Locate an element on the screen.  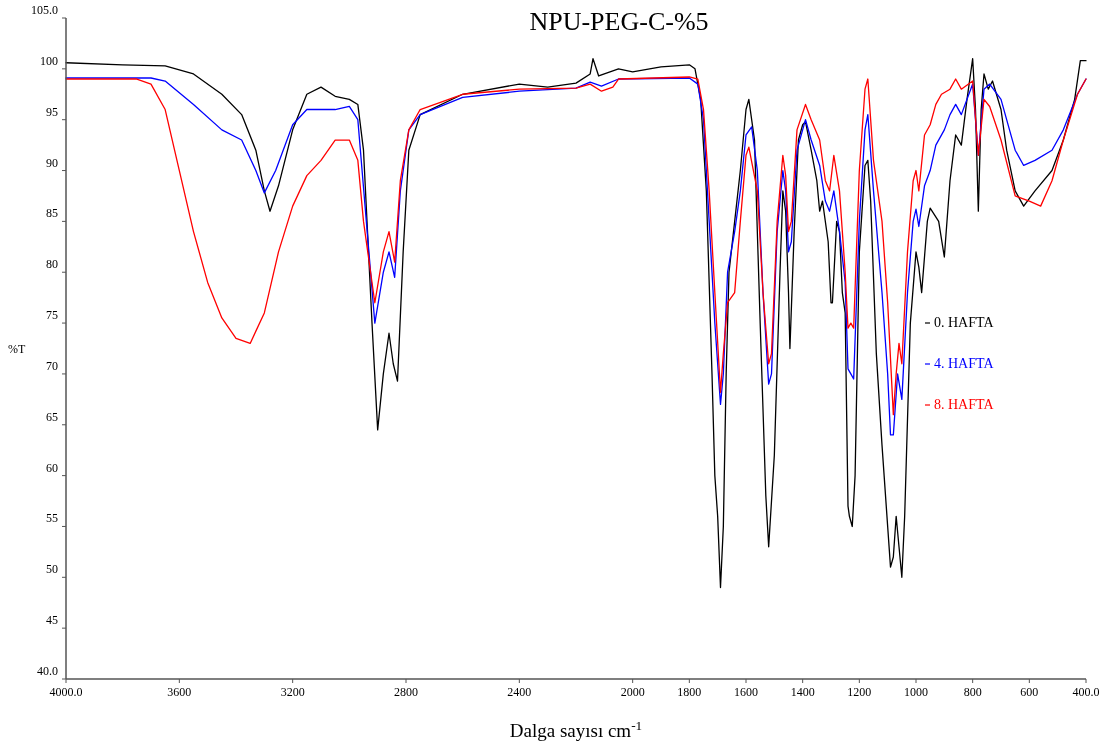
y-tick-label: 75 is located at coordinates (52, 315).